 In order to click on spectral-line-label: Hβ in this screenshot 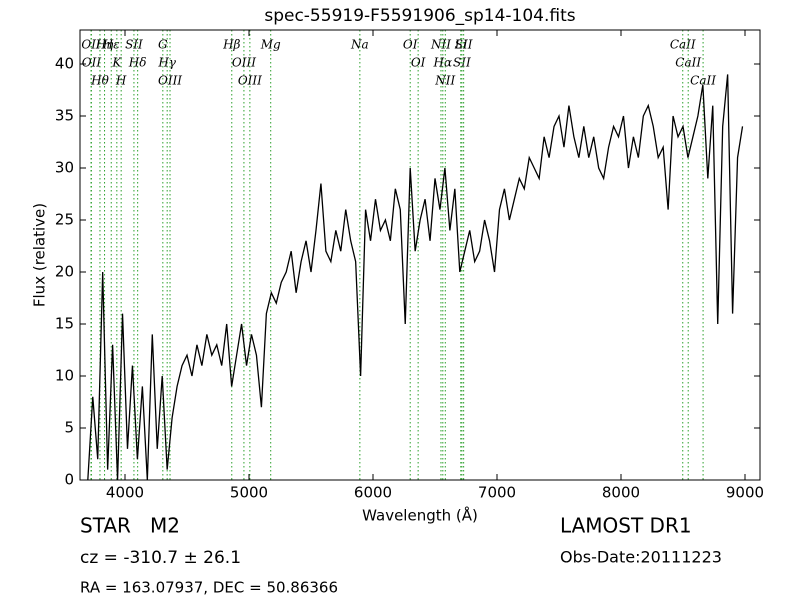, I will do `click(231, 45)`.